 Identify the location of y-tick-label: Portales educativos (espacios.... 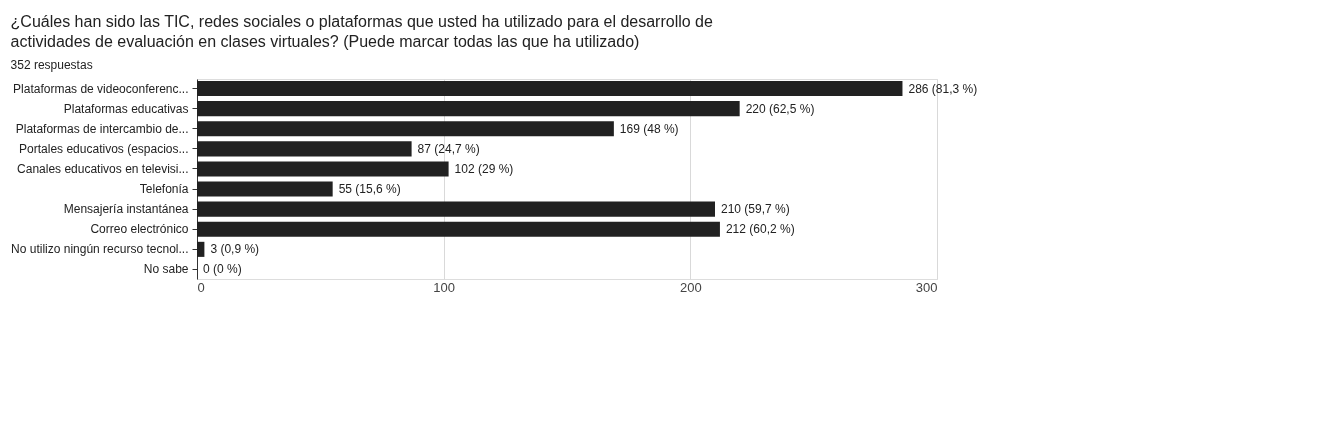
(104, 148).